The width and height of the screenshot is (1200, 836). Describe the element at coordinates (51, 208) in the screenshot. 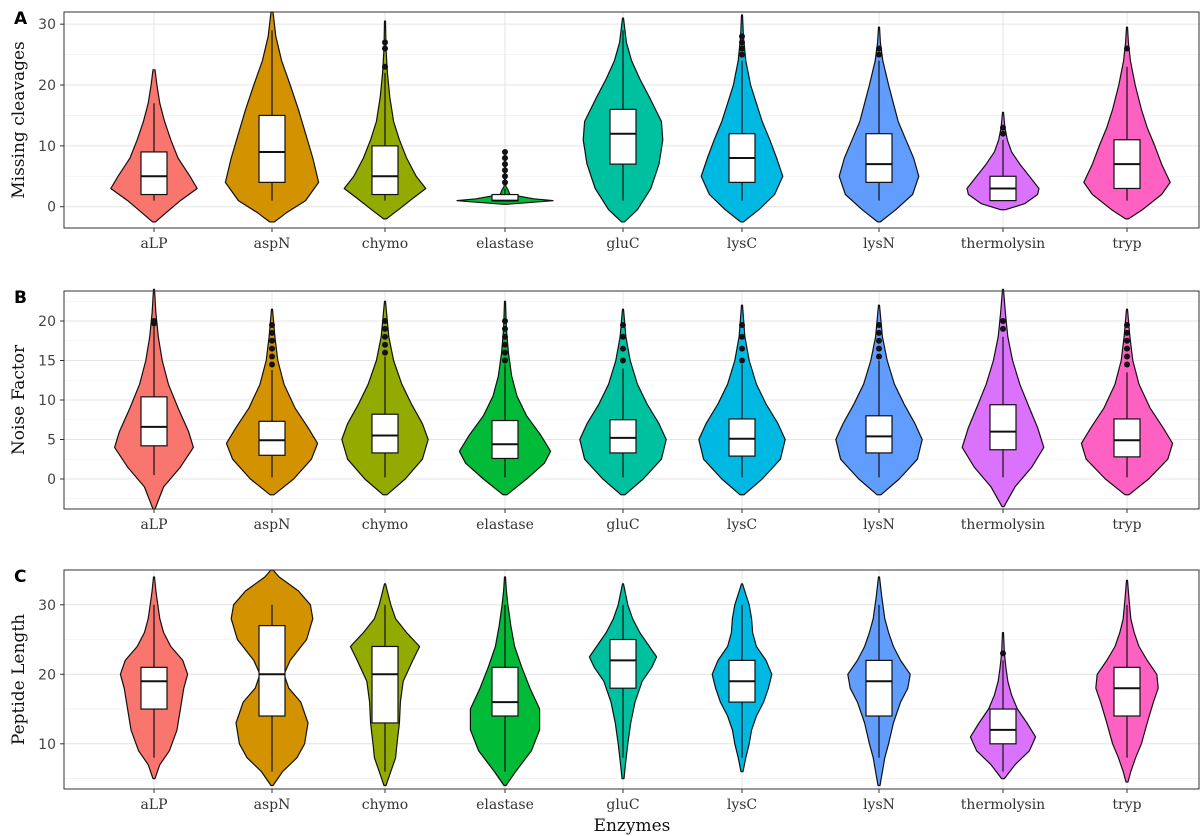

I see `y-tick-label: 0` at that location.